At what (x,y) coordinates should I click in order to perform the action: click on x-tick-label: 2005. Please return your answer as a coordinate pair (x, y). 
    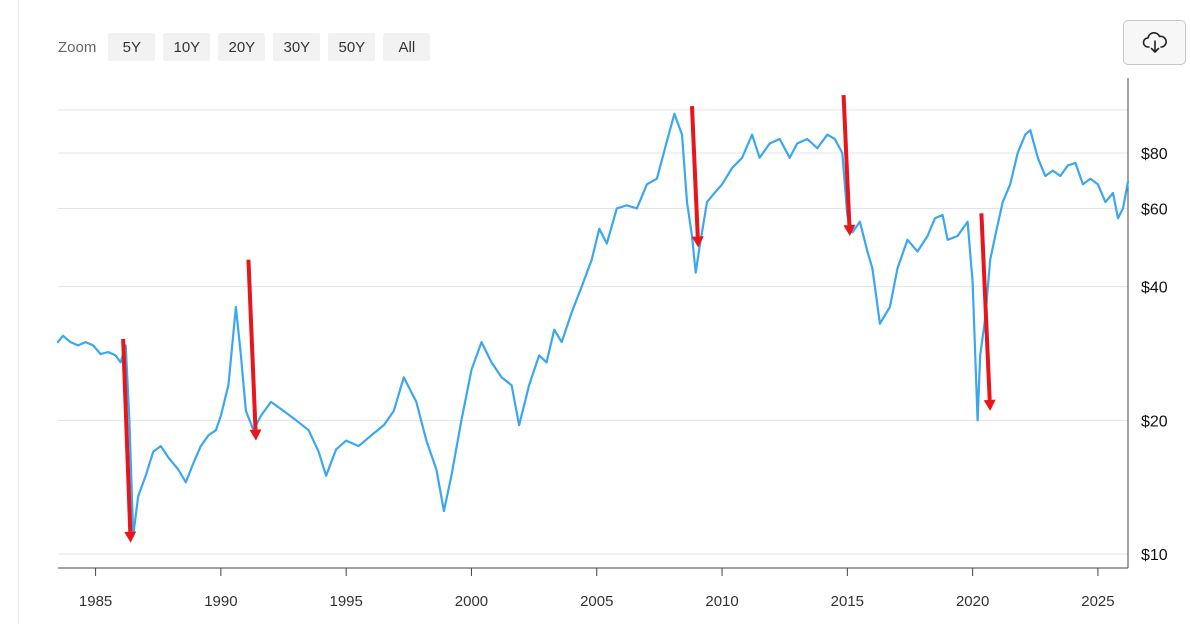
    Looking at the image, I should click on (596, 601).